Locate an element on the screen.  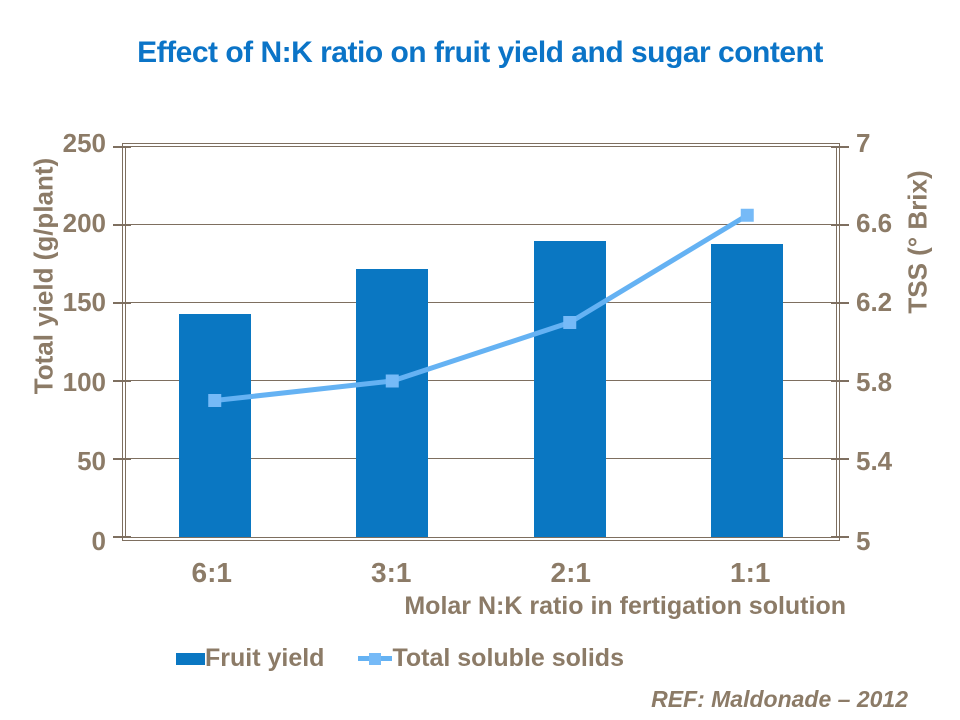
x-category-label-6:1: 6:1 is located at coordinates (211, 572).